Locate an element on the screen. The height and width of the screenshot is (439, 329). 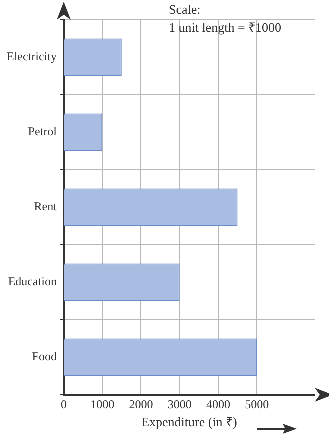
x-tick-label: 5000 is located at coordinates (257, 404).